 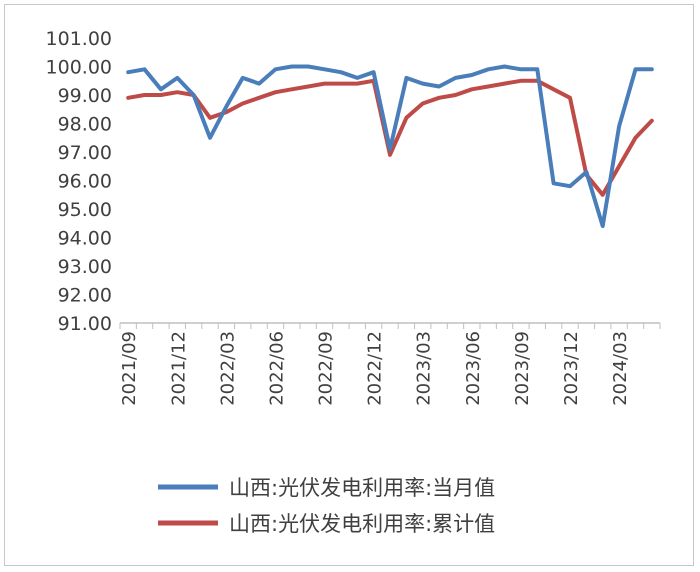 I want to click on x-tick-label: 2022/12, so click(x=375, y=368).